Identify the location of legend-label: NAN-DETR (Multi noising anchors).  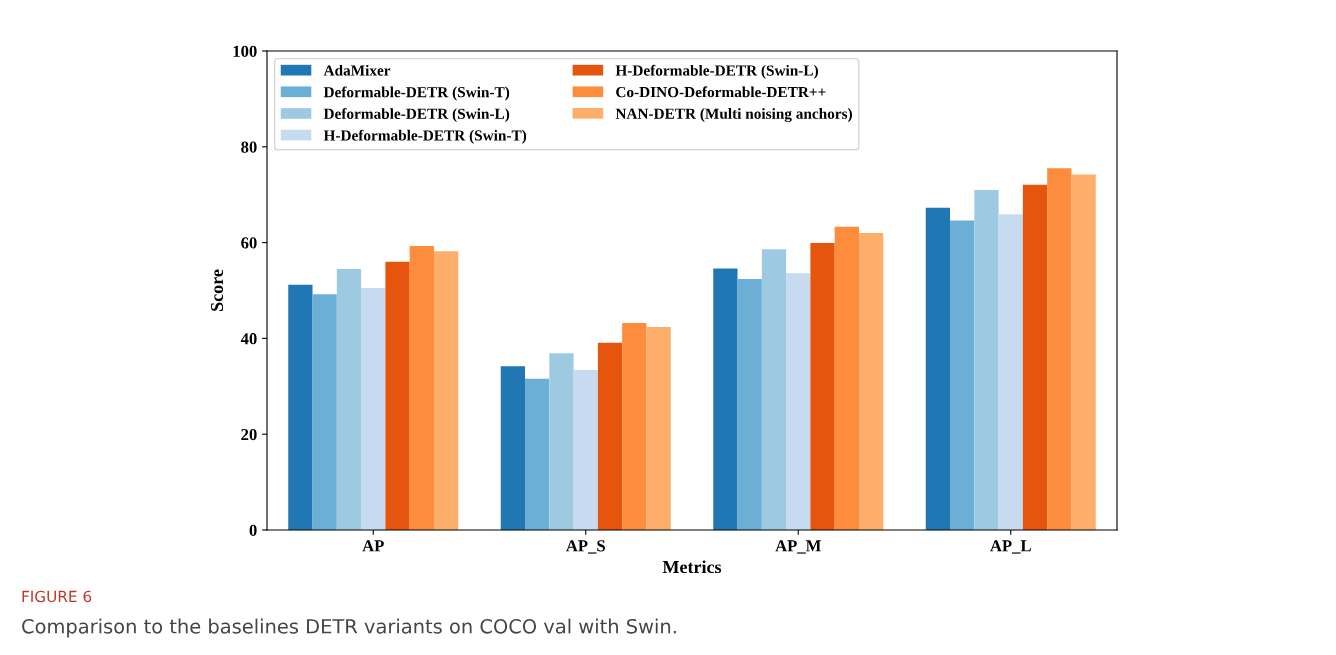
(733, 115).